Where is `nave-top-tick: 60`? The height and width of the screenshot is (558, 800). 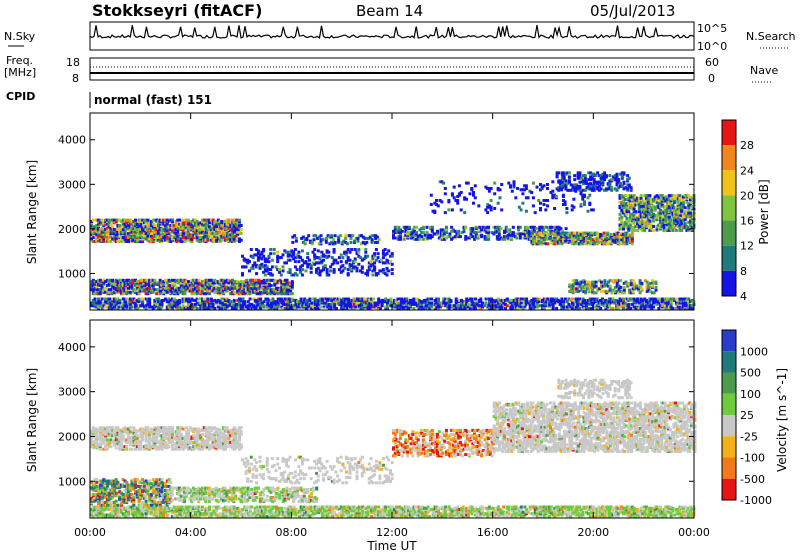
nave-top-tick: 60 is located at coordinates (712, 62).